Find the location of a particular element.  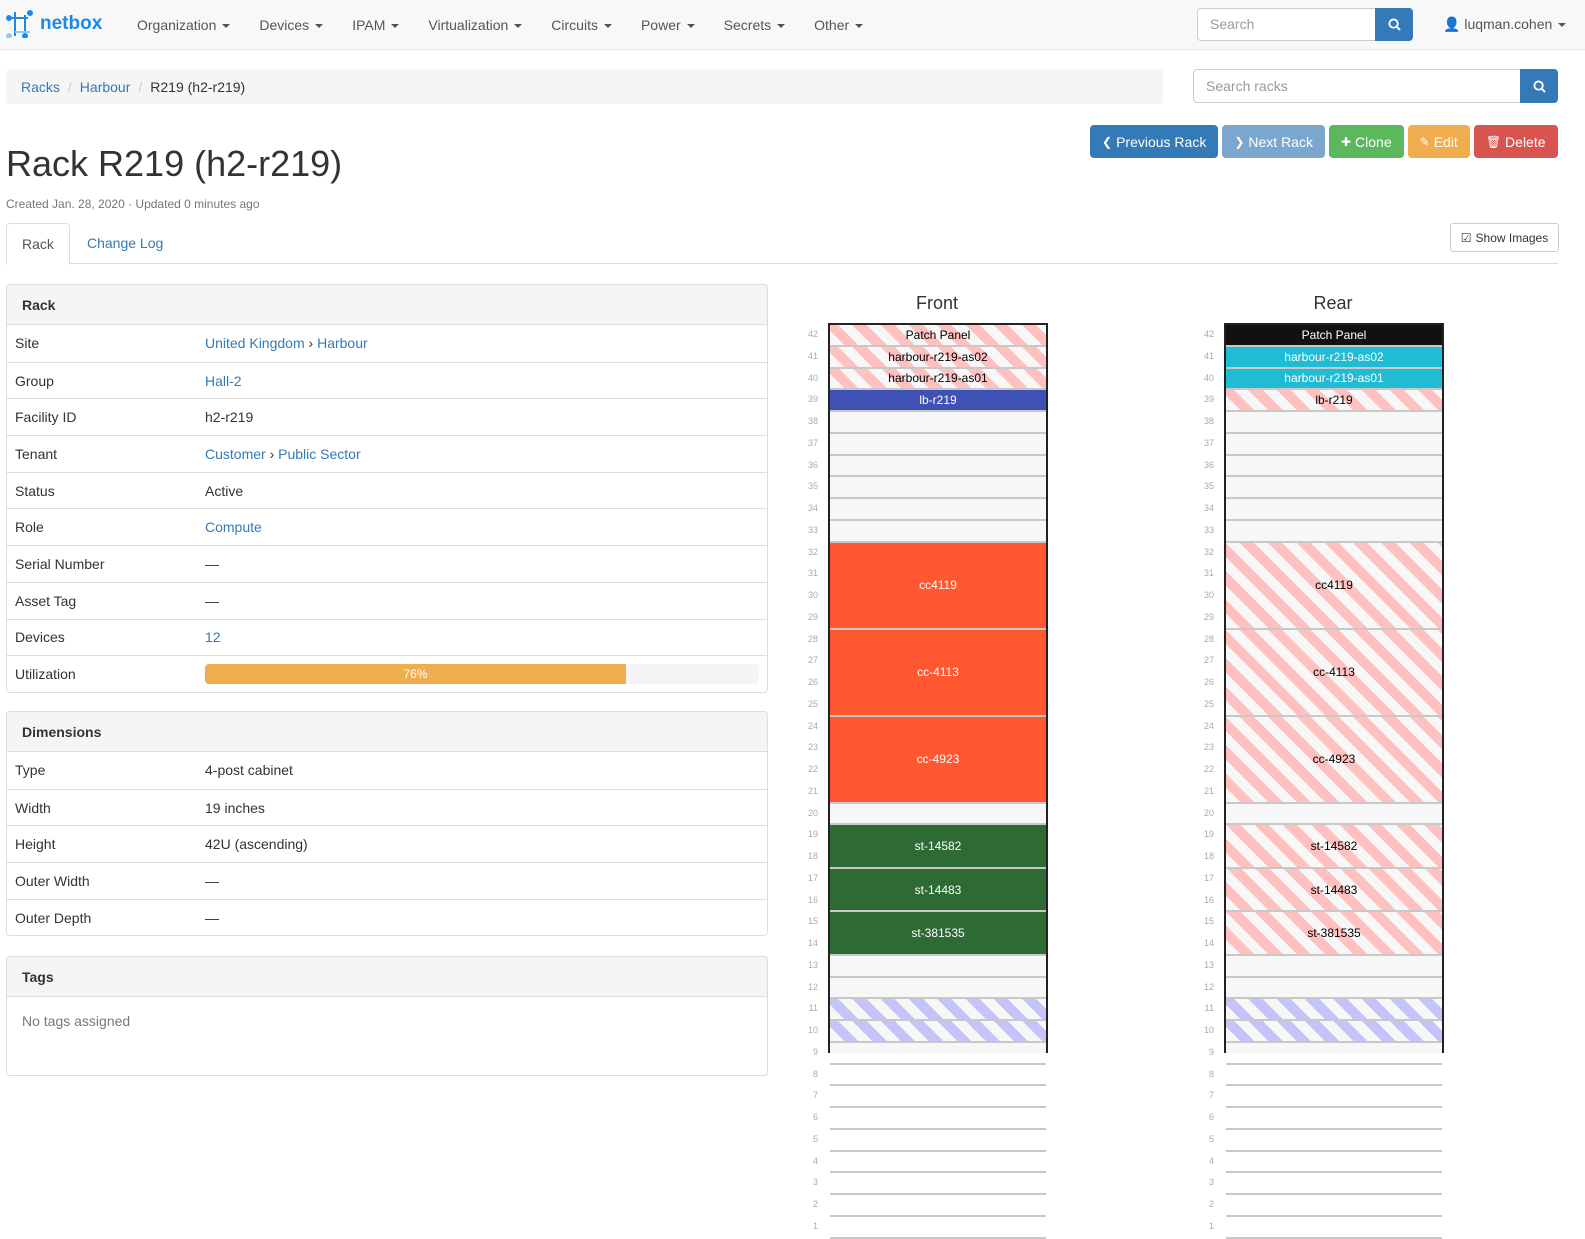

row-value: — is located at coordinates (212, 563).